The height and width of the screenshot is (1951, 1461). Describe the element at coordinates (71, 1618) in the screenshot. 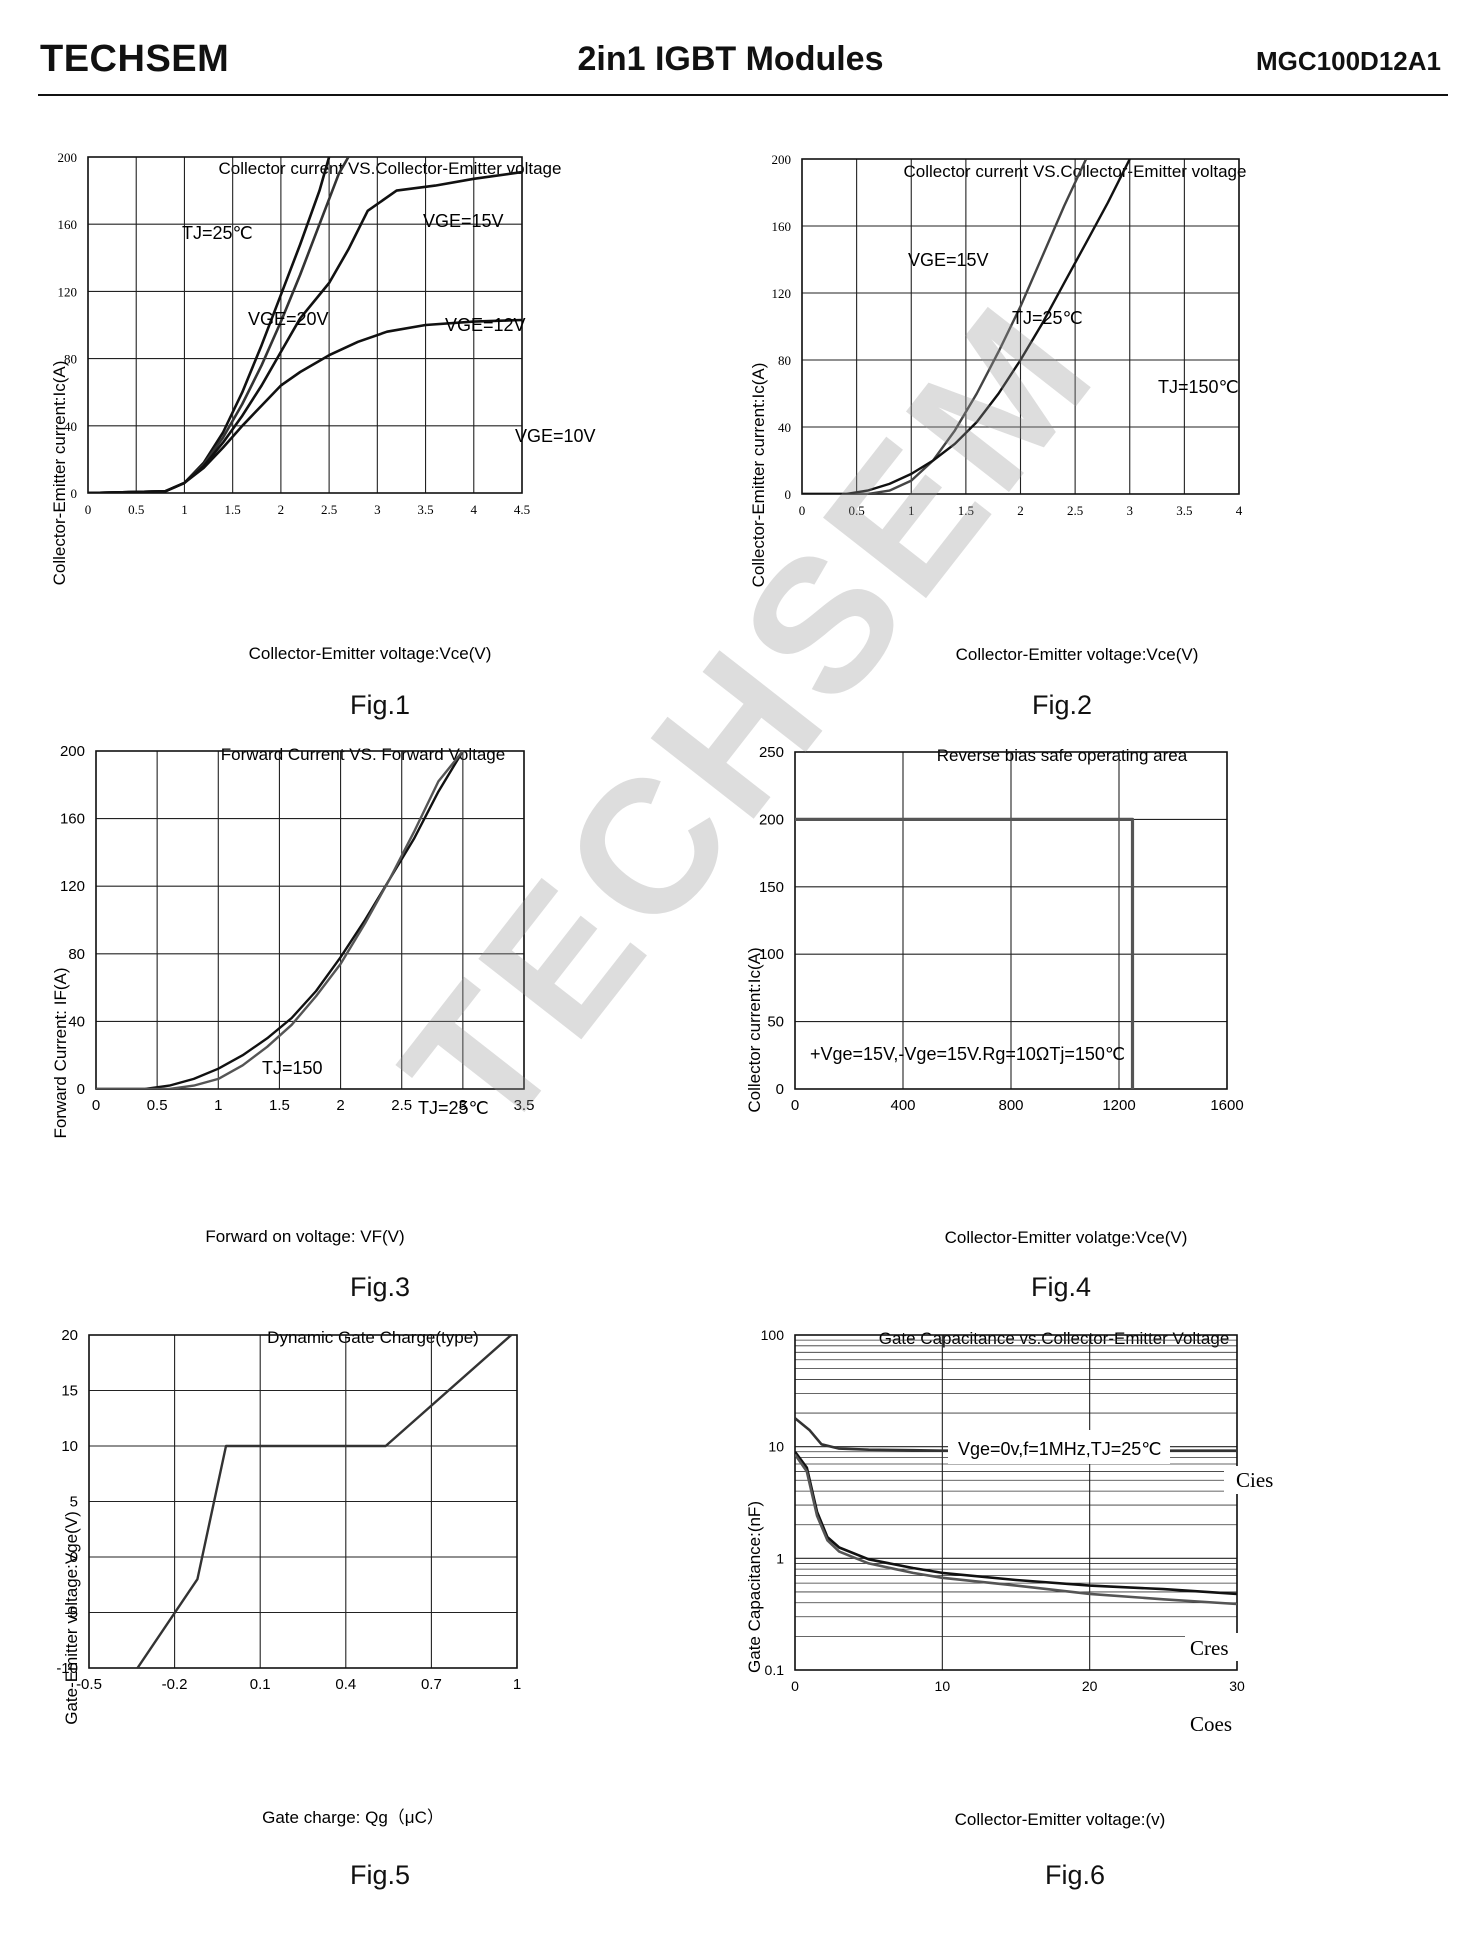

I see `chart-5-ylabel: Gate-Emitter voltage:Vge(V)` at that location.